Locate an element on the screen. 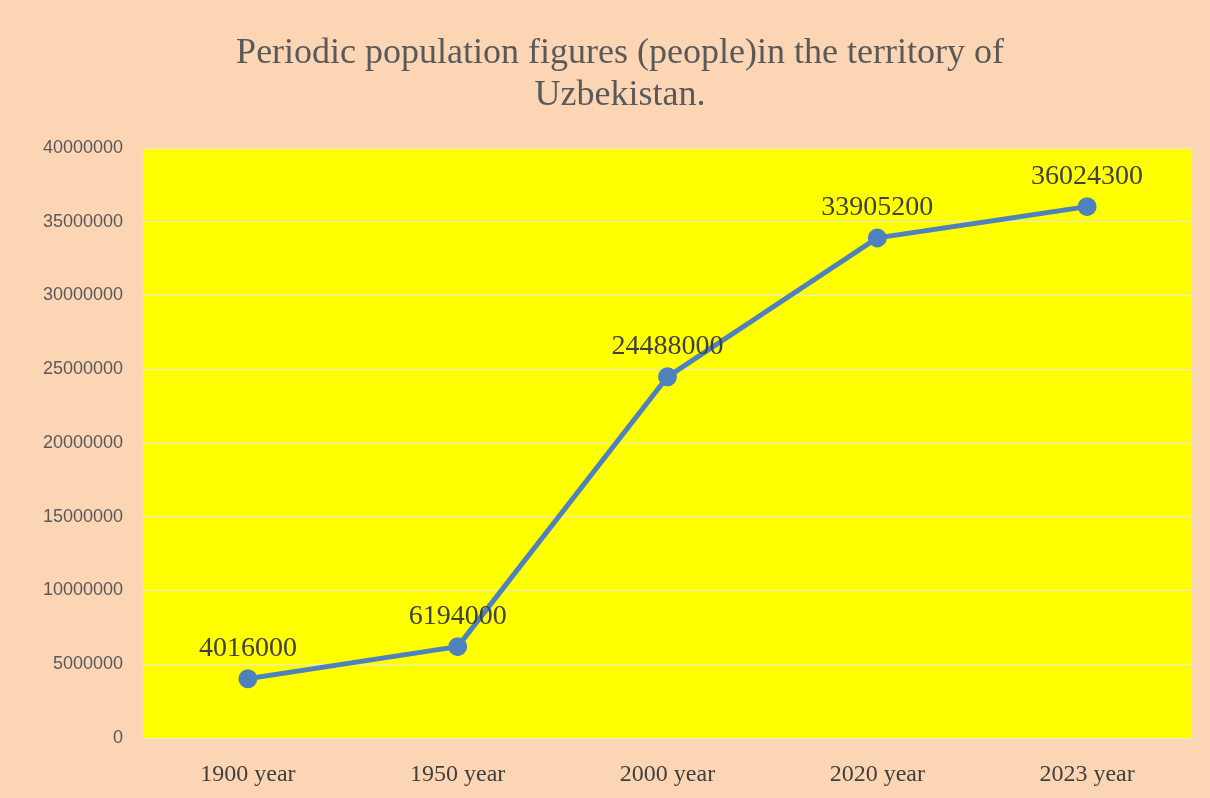  x-tick-label: 2023 year is located at coordinates (1087, 772).